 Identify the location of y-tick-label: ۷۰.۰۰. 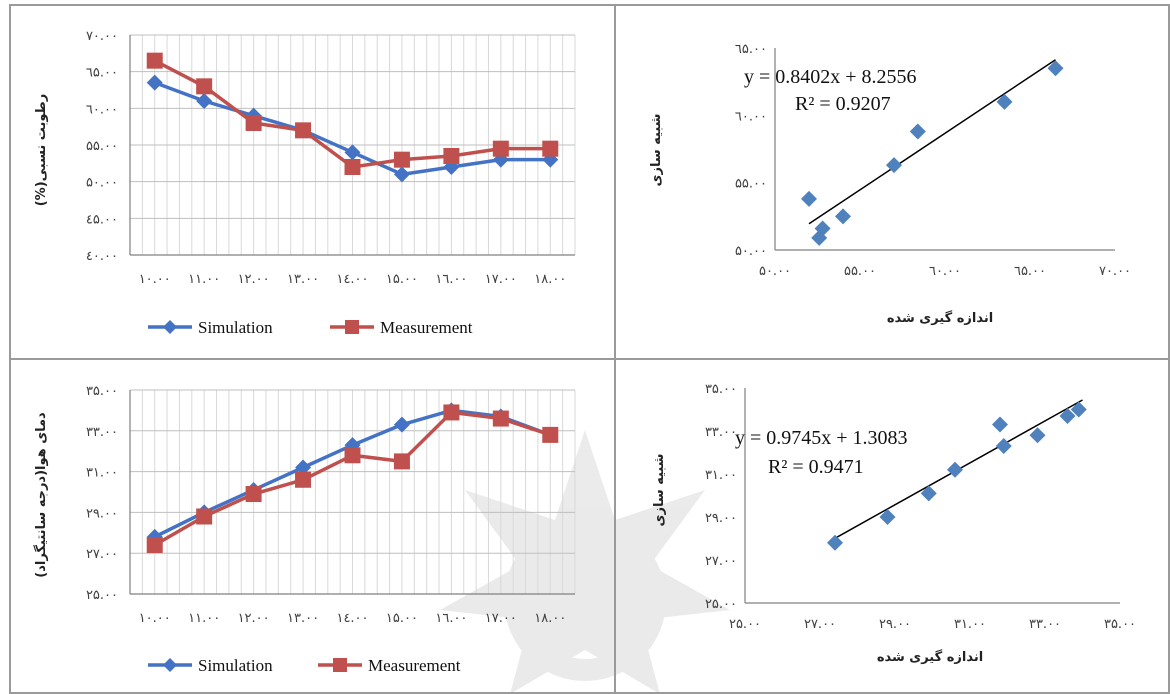
(102, 36).